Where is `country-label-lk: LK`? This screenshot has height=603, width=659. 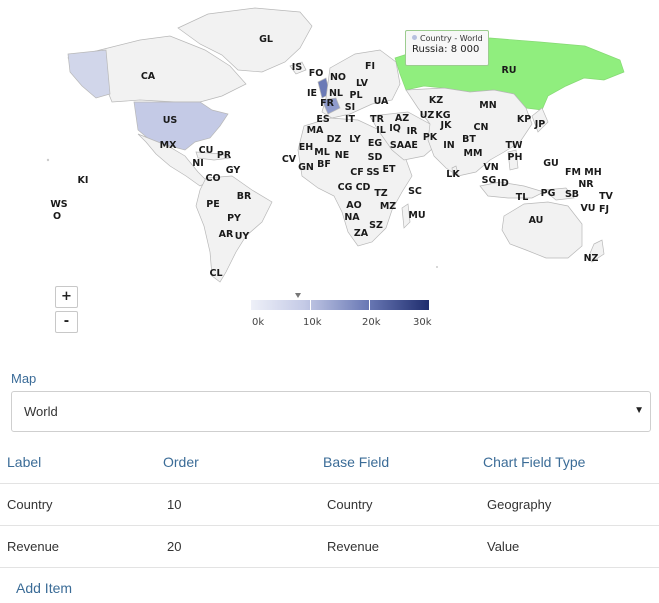 country-label-lk: LK is located at coordinates (453, 174).